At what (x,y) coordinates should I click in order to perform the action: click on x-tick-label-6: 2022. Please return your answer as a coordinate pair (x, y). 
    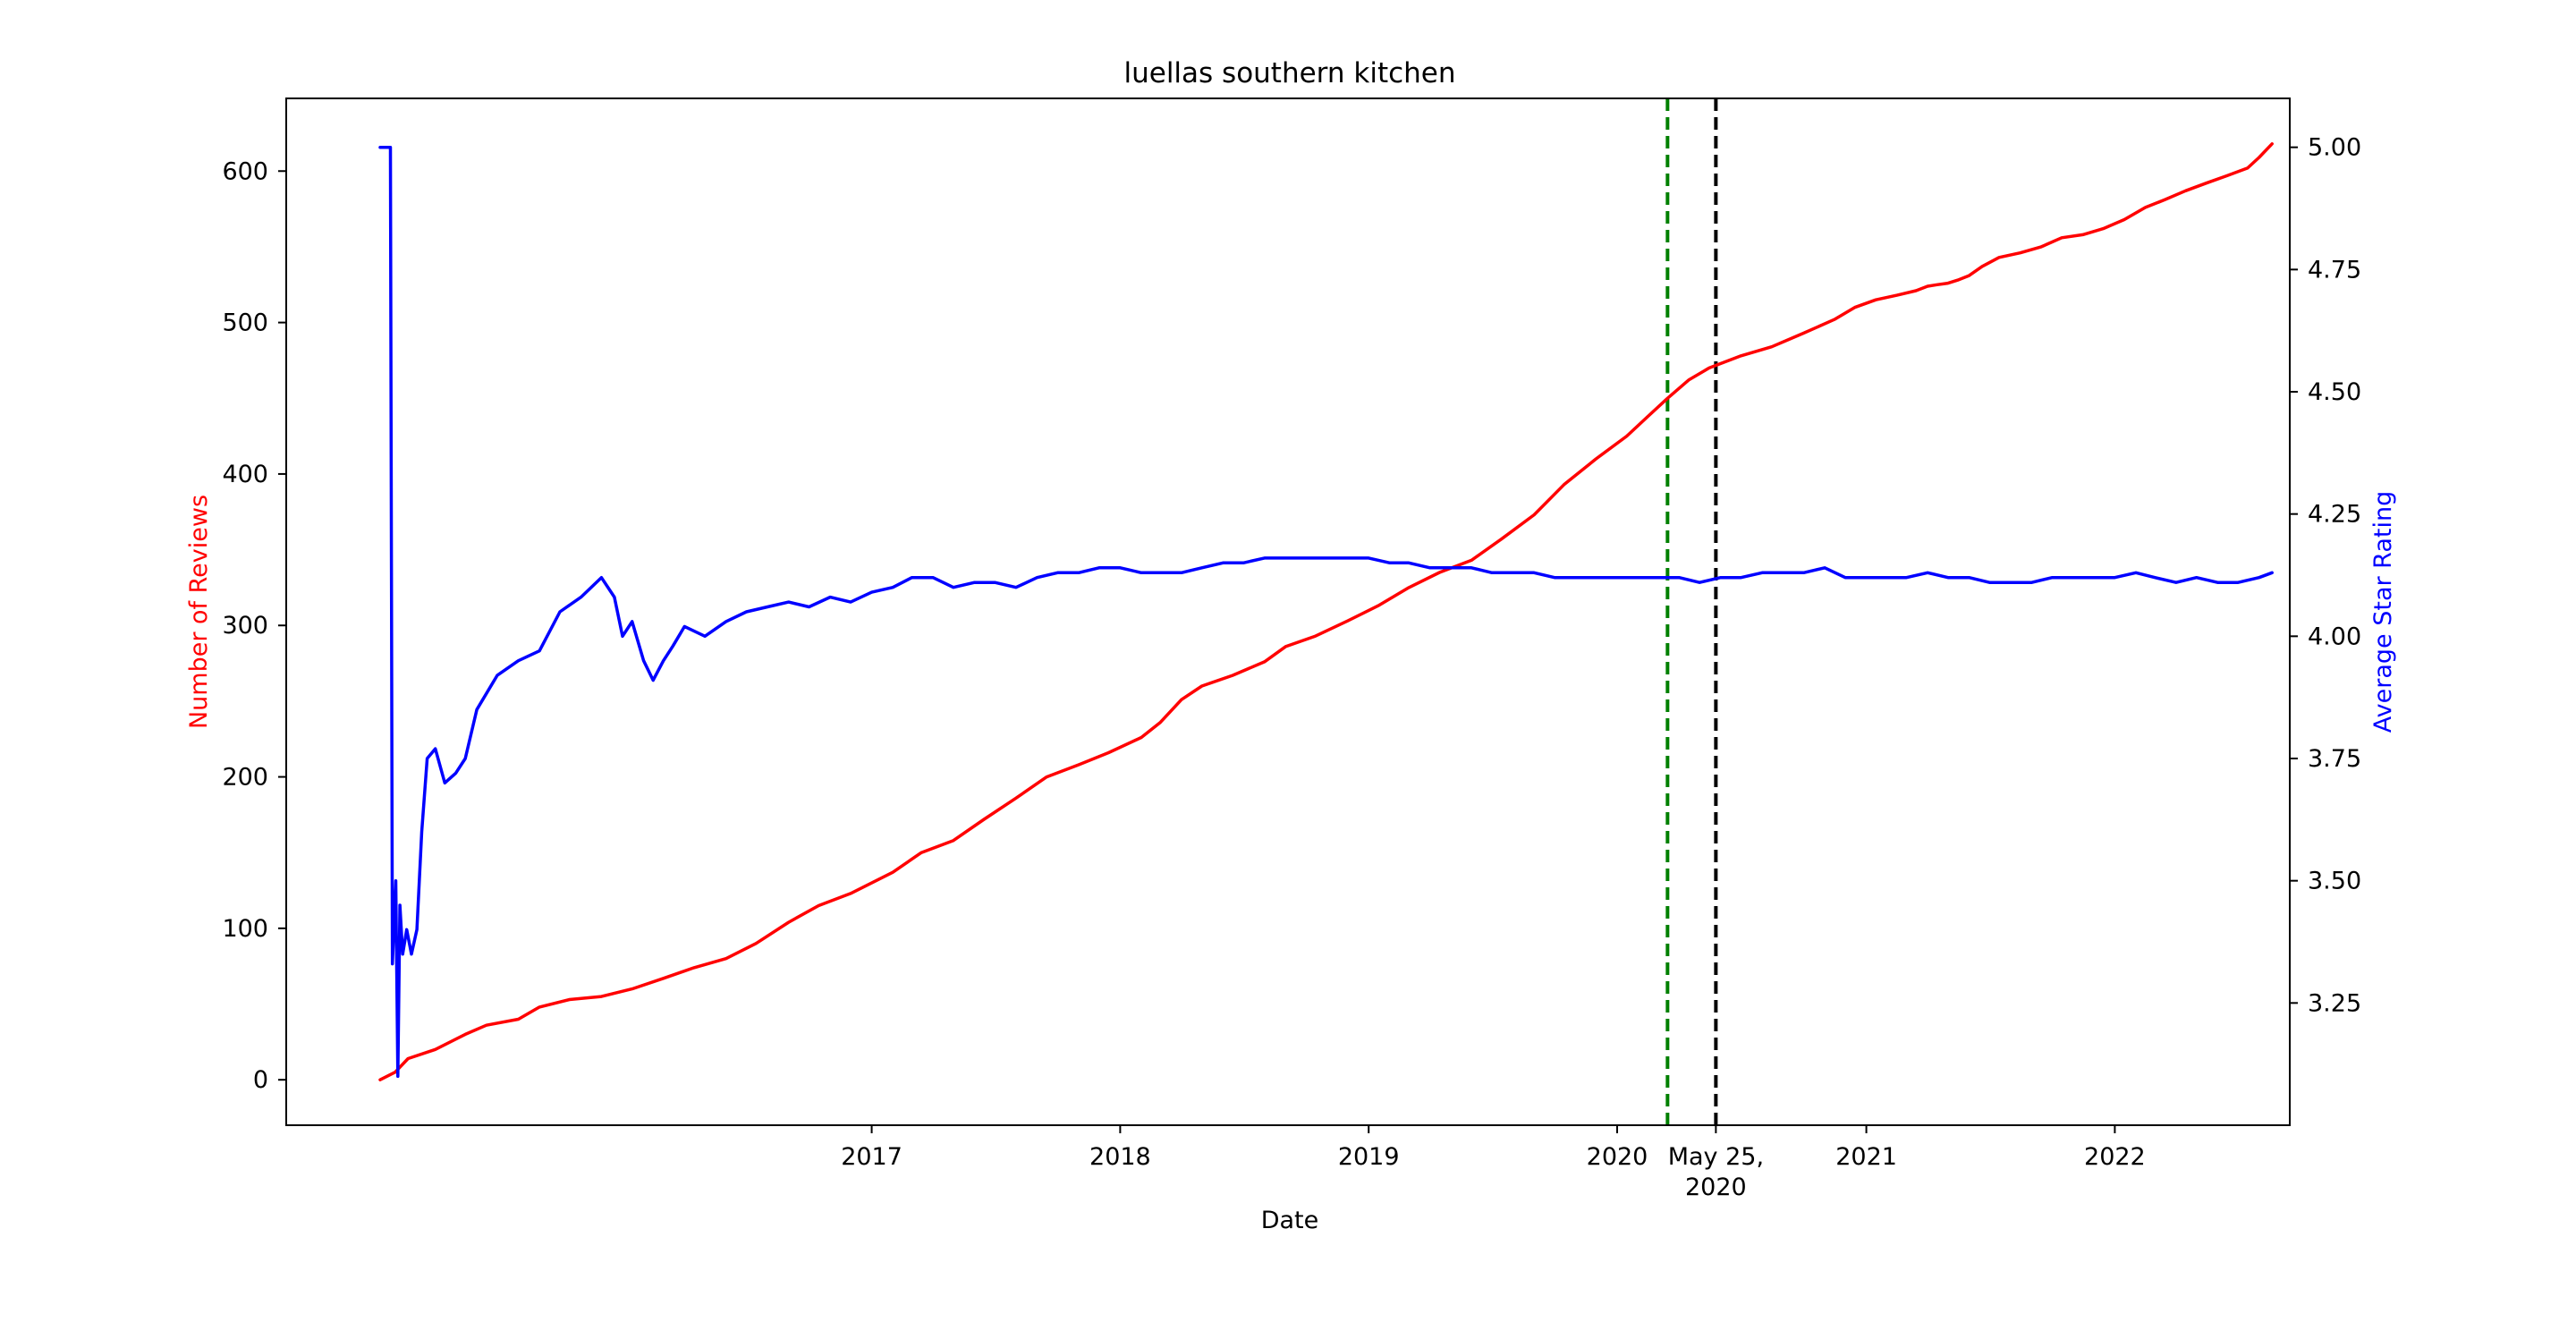
    Looking at the image, I should click on (2115, 1157).